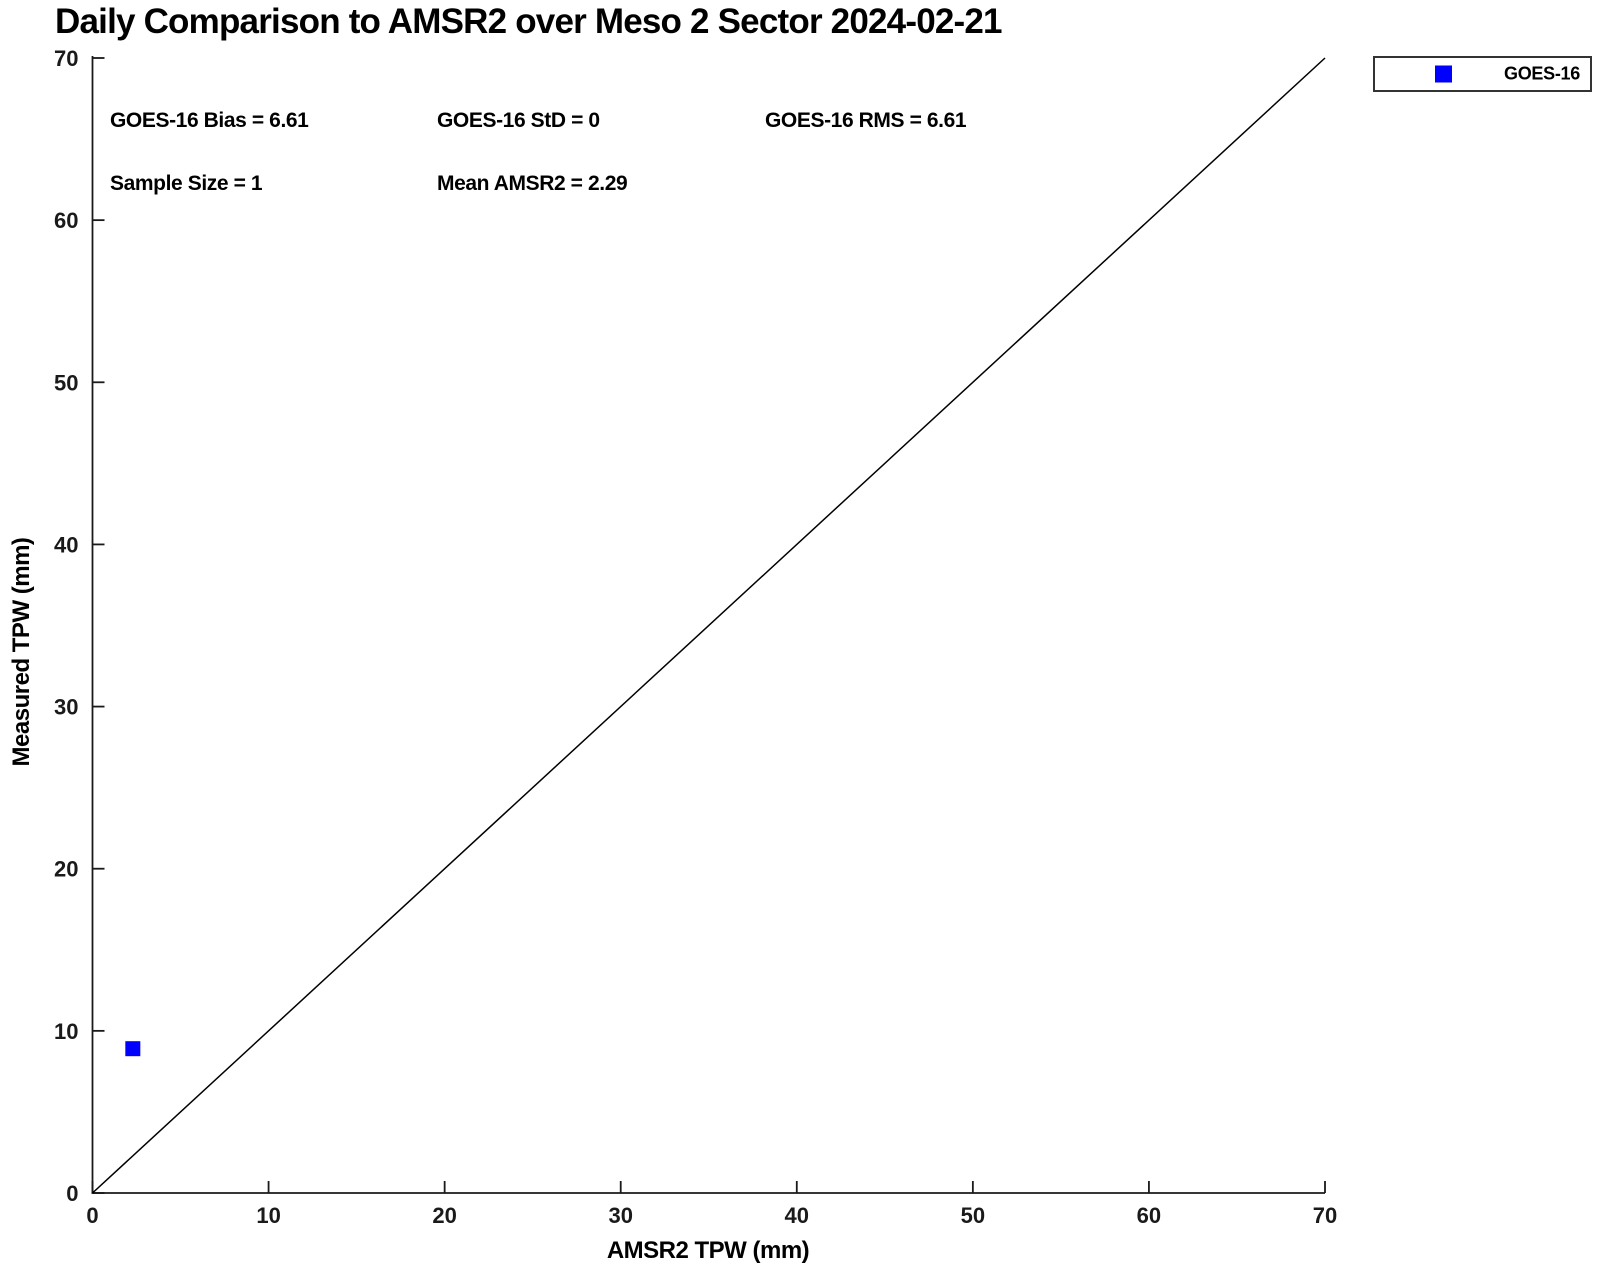 This screenshot has width=1600, height=1274. I want to click on y-axis-label: Measured TPW (mm), so click(21, 652).